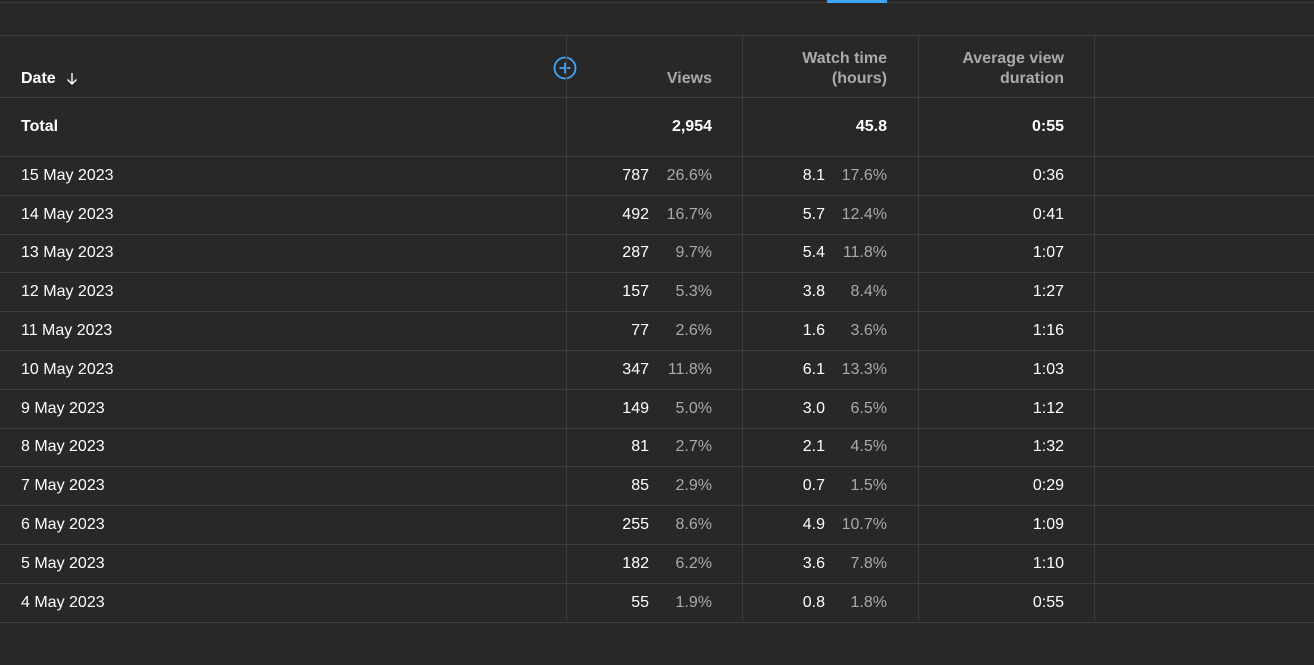  What do you see at coordinates (868, 292) in the screenshot?
I see `row-watch-time-percent: 8.4%` at bounding box center [868, 292].